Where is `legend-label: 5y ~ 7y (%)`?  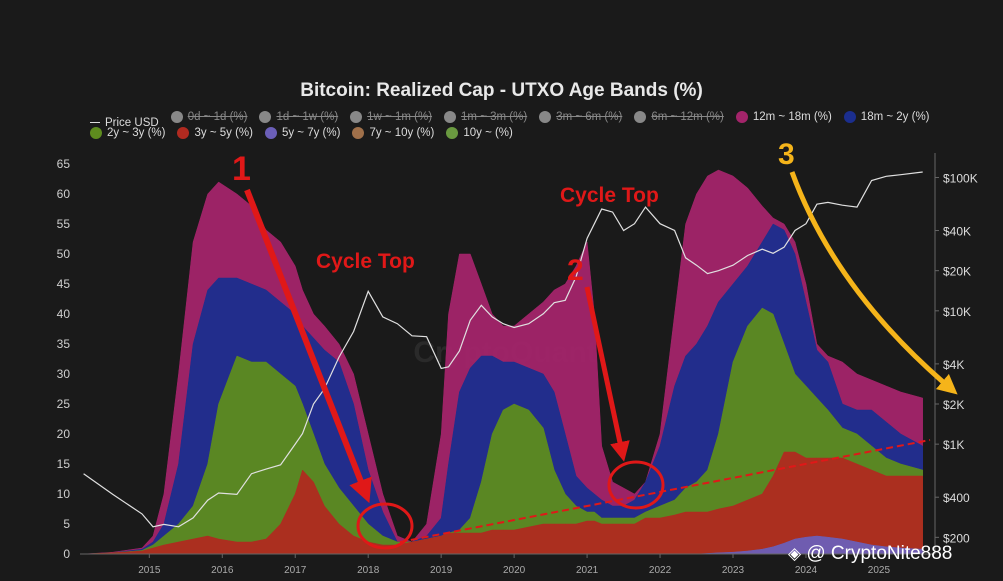
legend-label: 5y ~ 7y (%) is located at coordinates (311, 133).